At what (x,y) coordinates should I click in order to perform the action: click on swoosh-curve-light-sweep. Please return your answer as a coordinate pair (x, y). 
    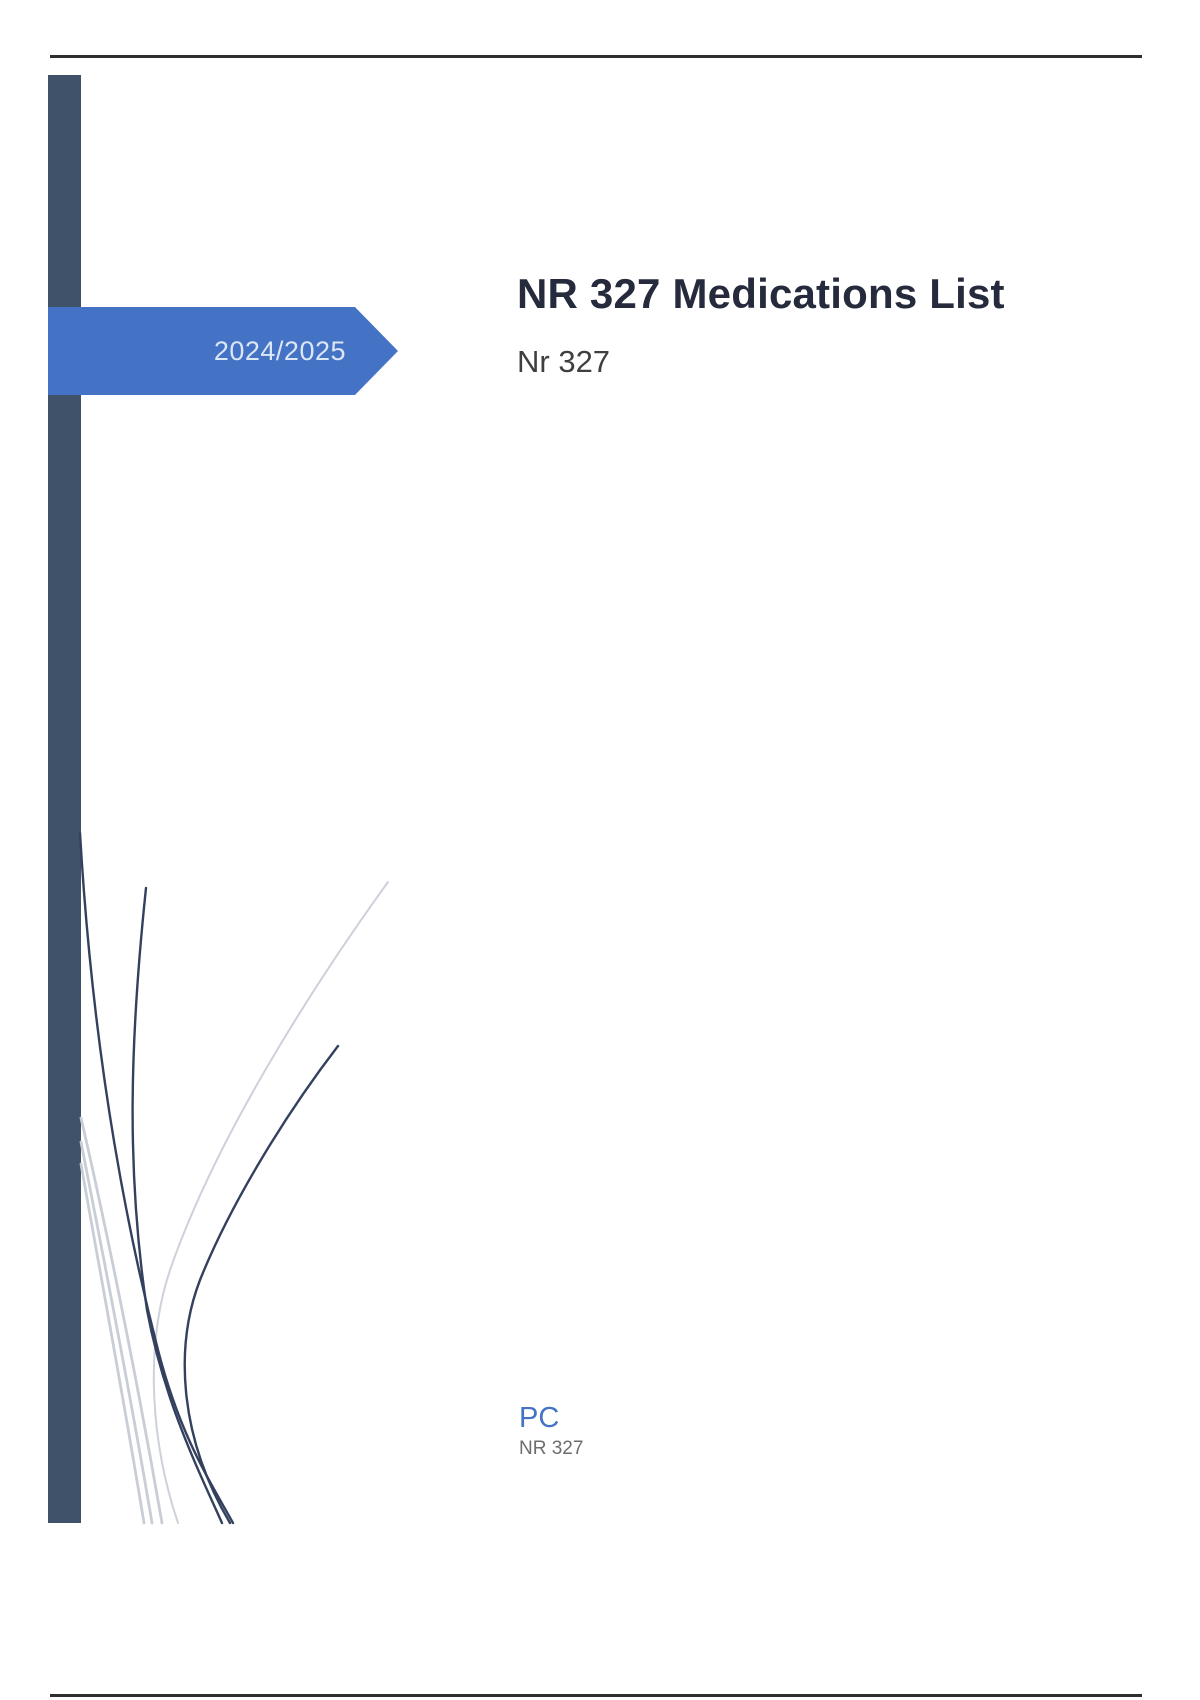
    Looking at the image, I should click on (270, 1202).